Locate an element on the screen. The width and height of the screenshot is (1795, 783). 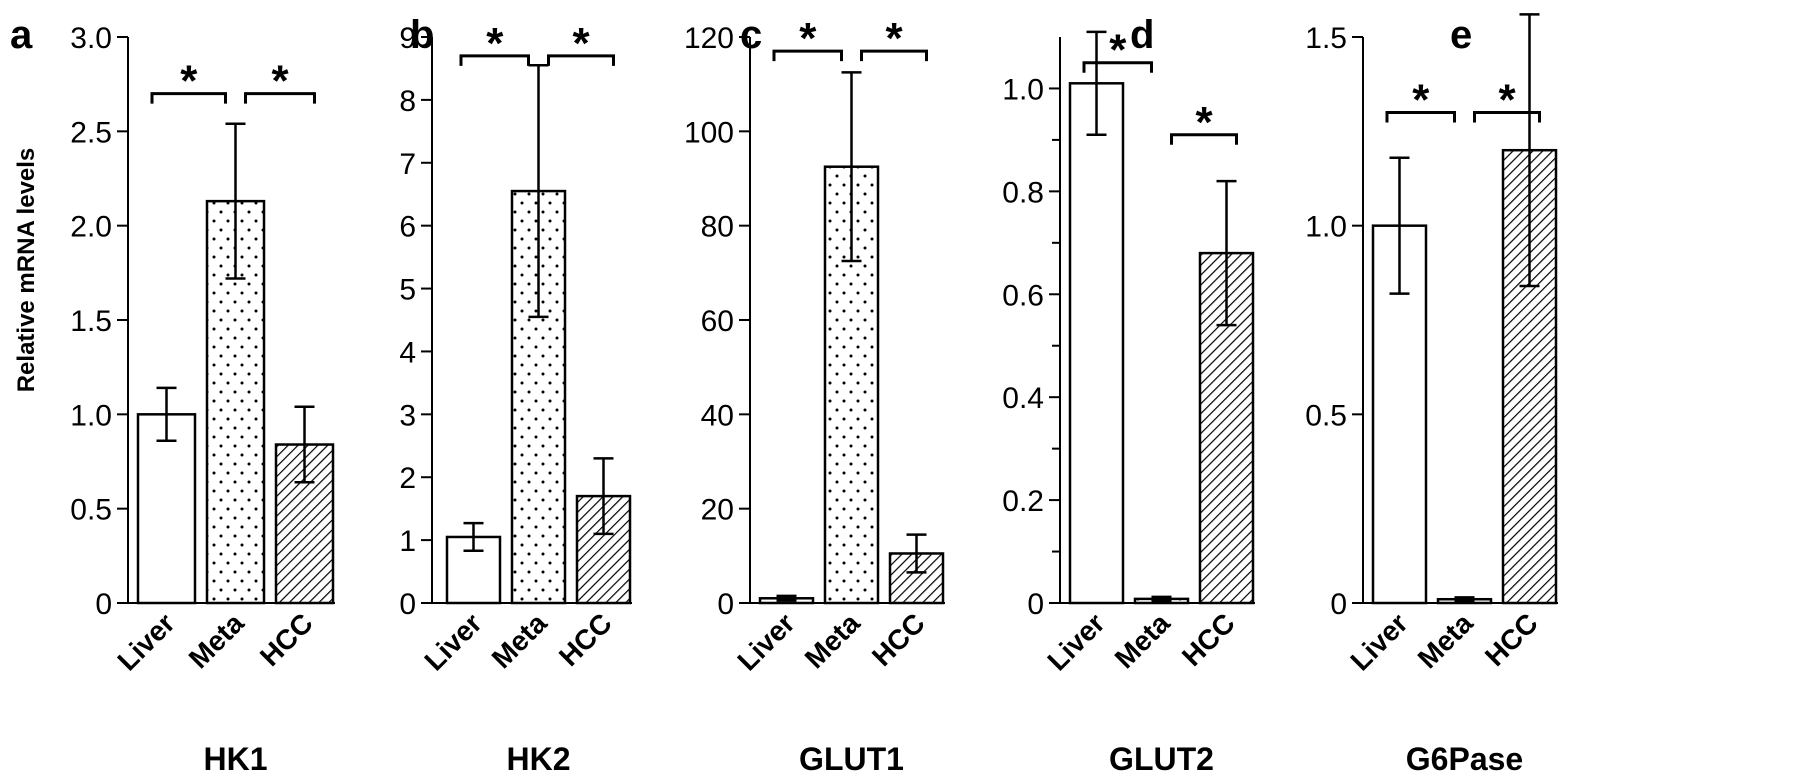
panel-letter: e is located at coordinates (1461, 35).